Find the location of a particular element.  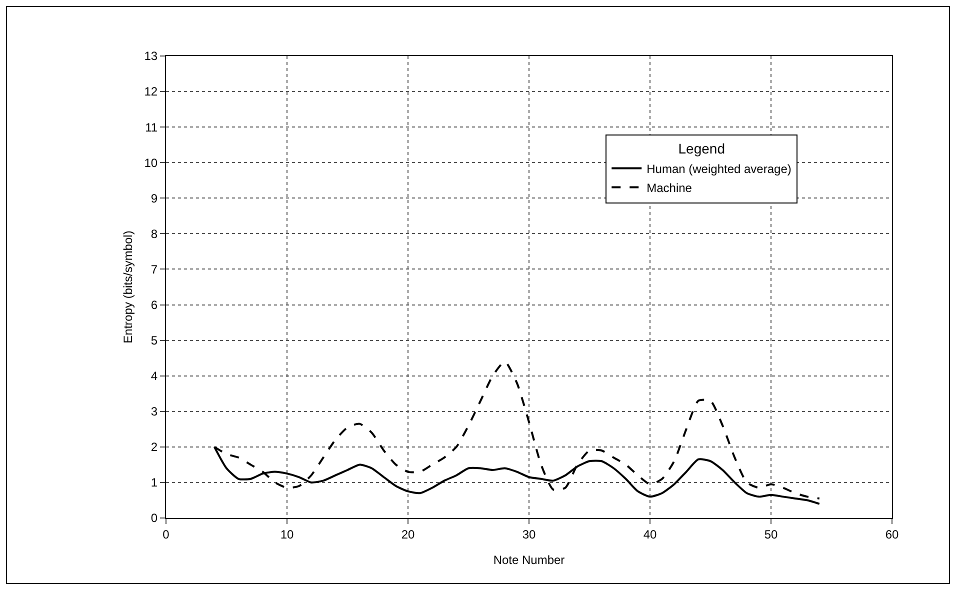

legend-label: Human (weighted average) is located at coordinates (719, 169).